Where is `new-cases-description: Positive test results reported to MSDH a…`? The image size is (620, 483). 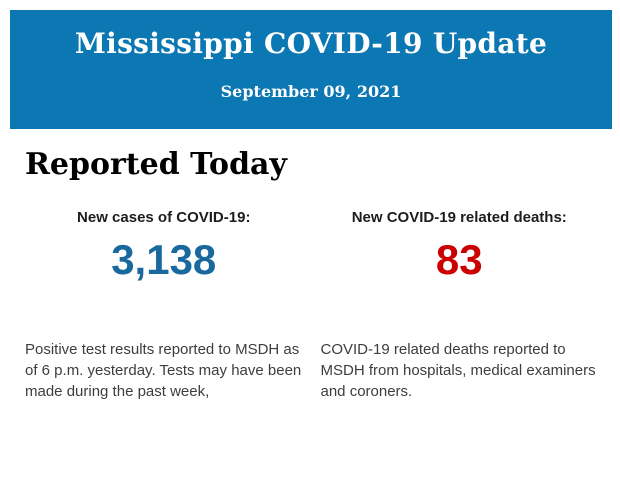 new-cases-description: Positive test results reported to MSDH a… is located at coordinates (163, 370).